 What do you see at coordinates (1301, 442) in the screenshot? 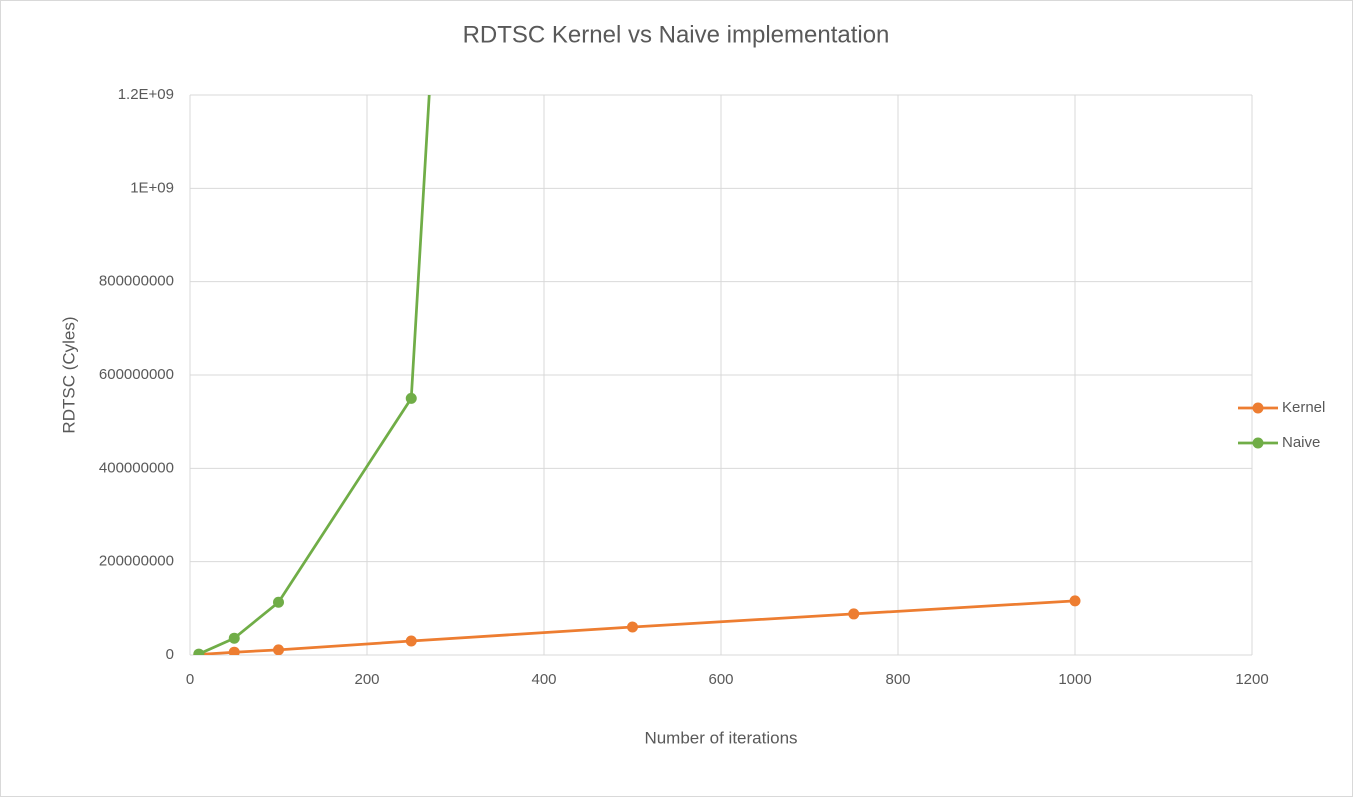
I see `legend-label: Naive` at bounding box center [1301, 442].